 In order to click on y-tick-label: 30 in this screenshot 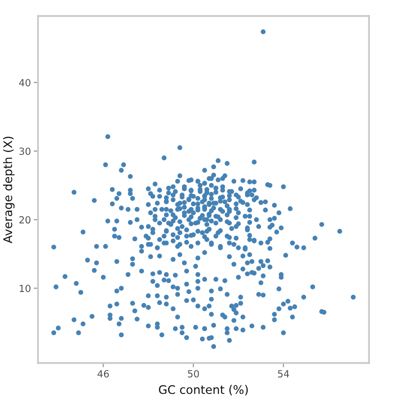, I will do `click(24, 151)`.